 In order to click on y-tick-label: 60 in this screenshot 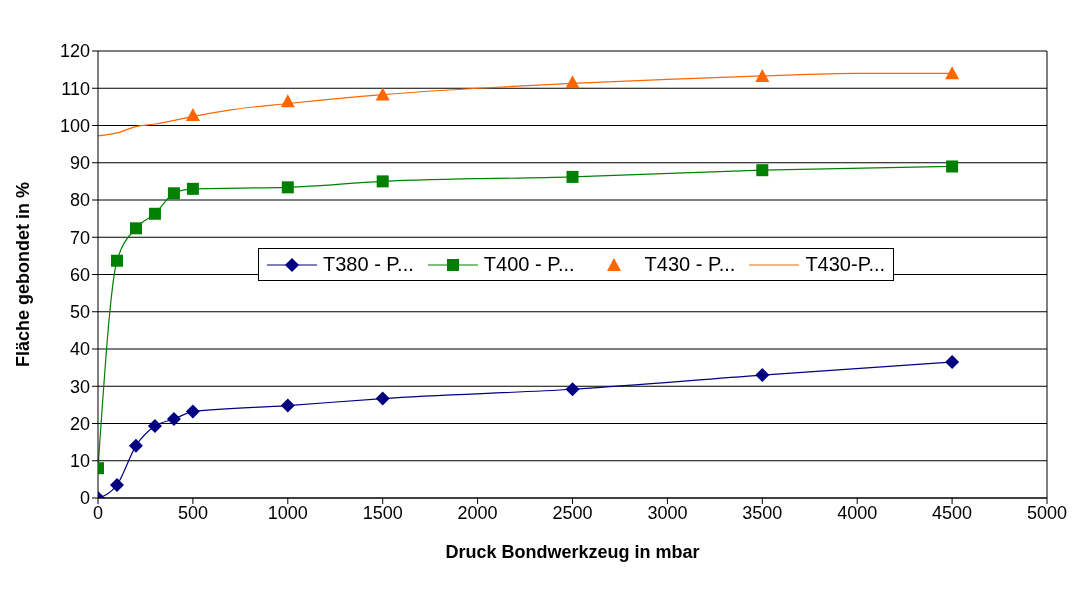, I will do `click(79, 274)`.